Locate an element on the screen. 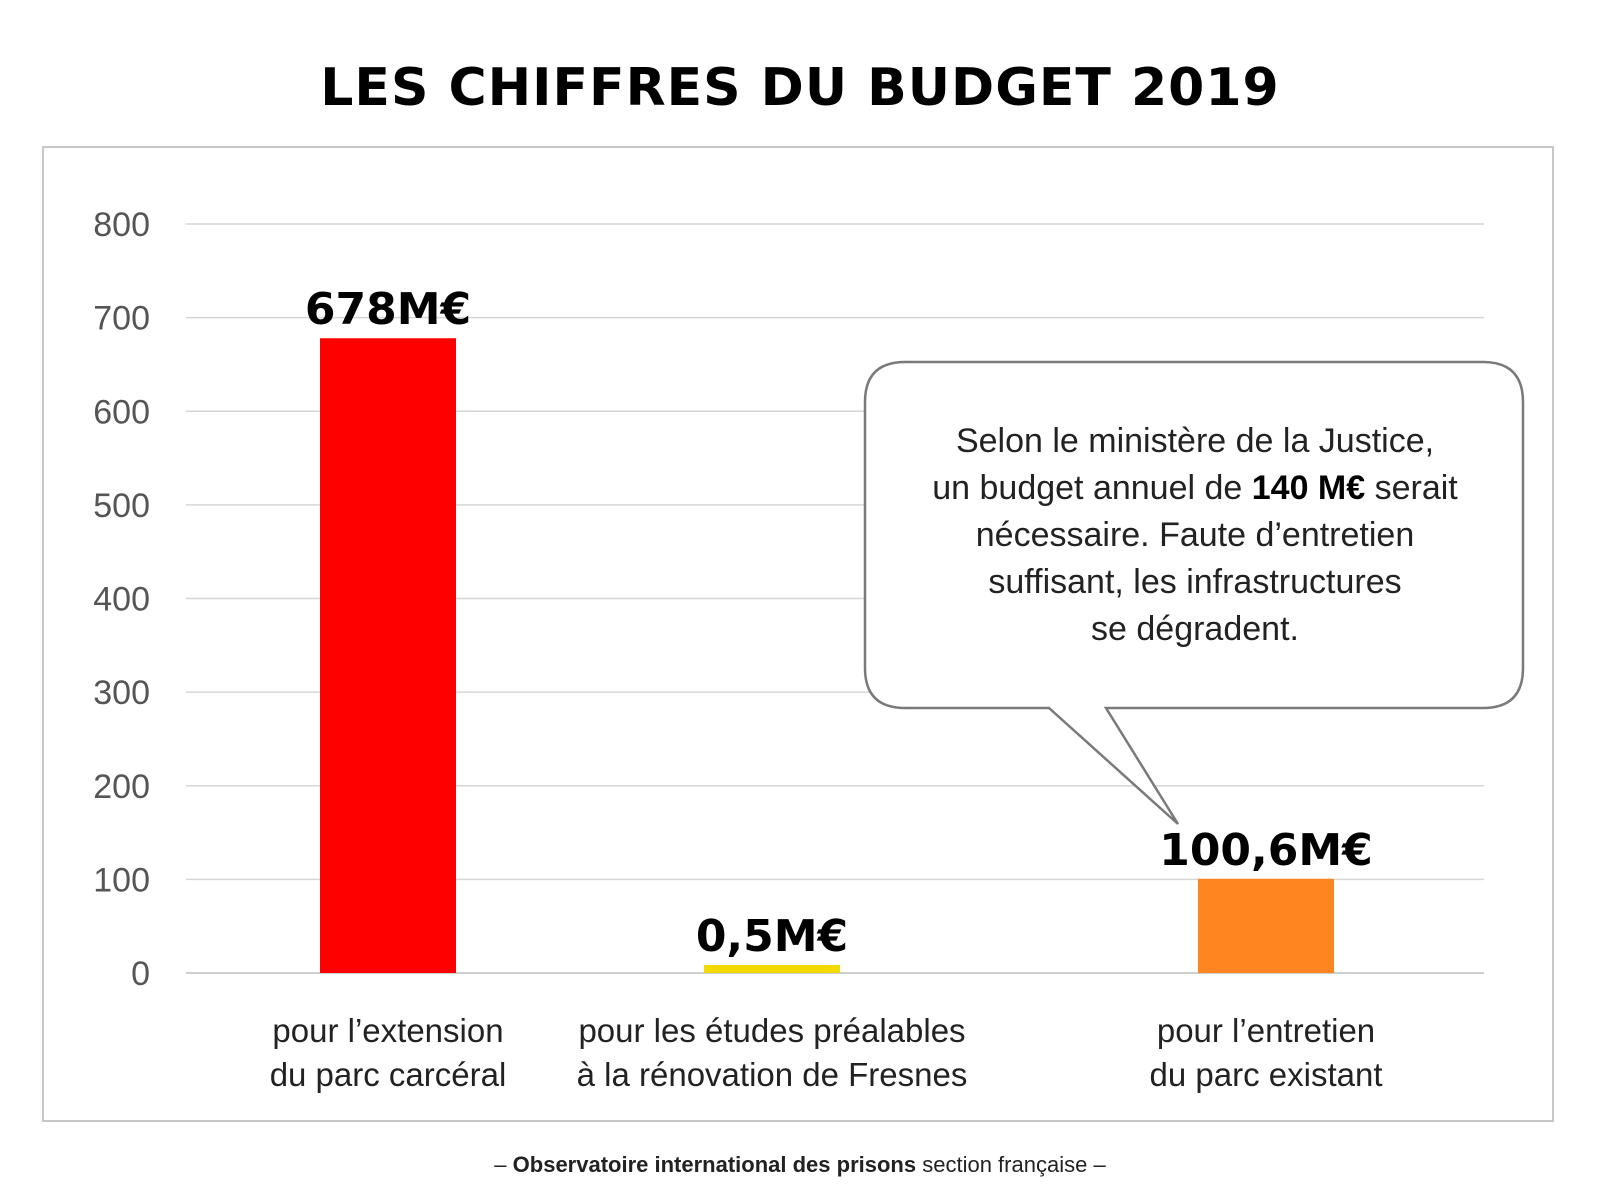  y-tick-label: 100 is located at coordinates (121, 880).